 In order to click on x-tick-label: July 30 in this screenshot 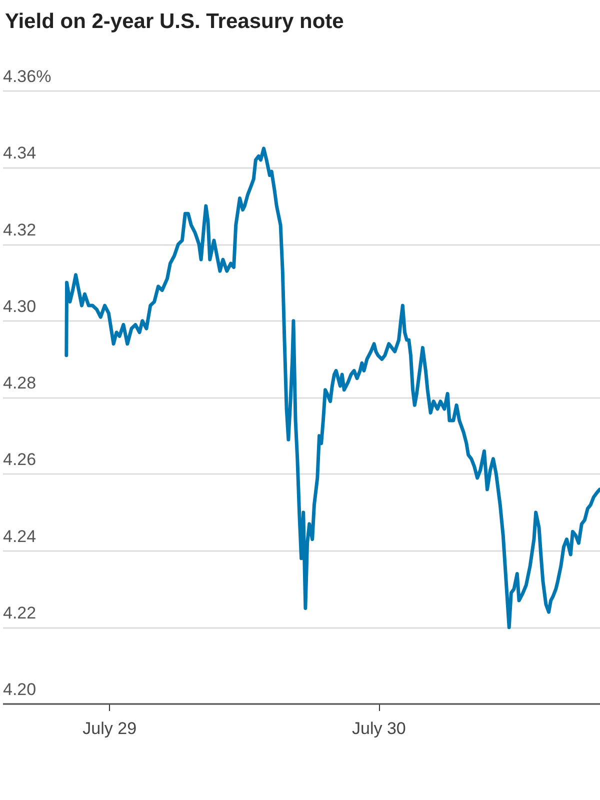, I will do `click(379, 728)`.